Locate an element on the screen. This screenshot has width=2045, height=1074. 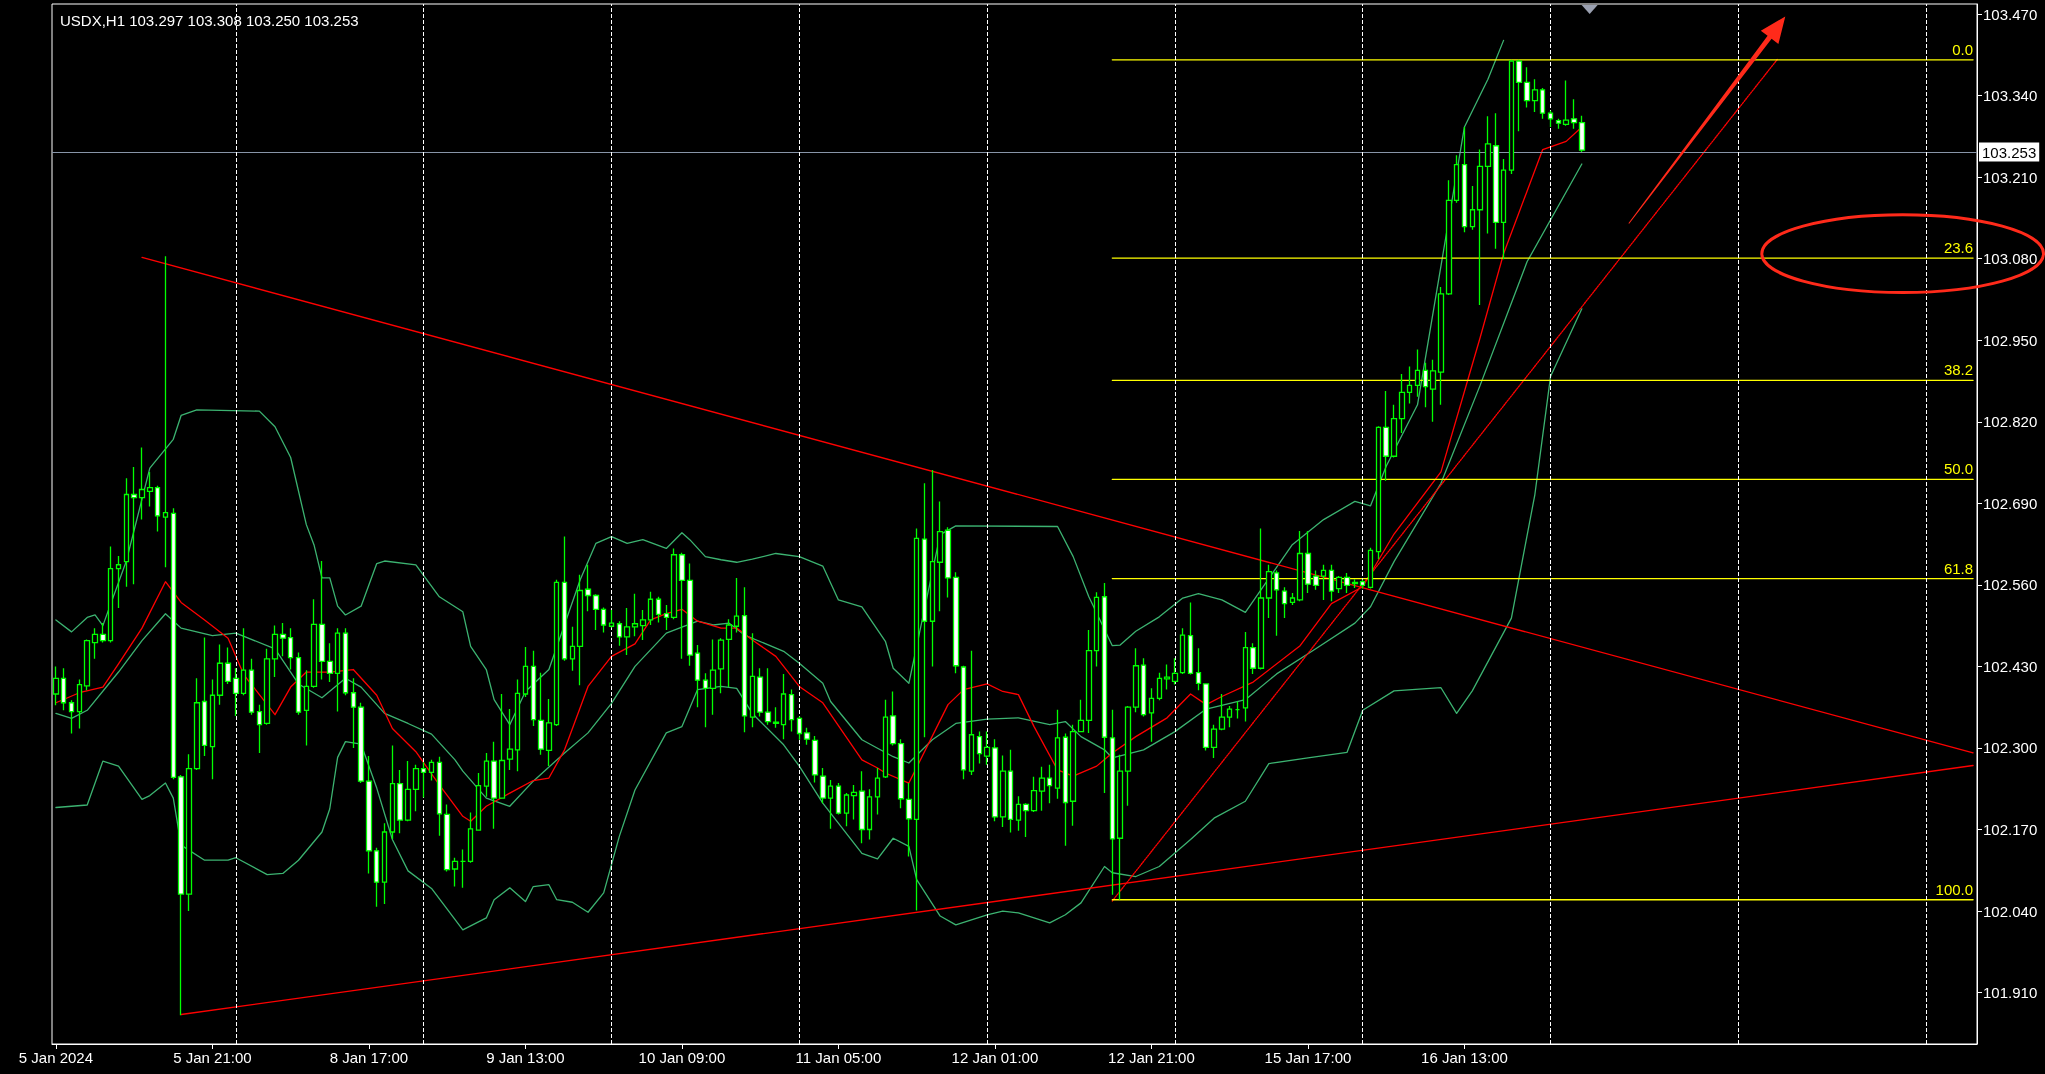
y-tick-label: 102.560 is located at coordinates (2010, 585).